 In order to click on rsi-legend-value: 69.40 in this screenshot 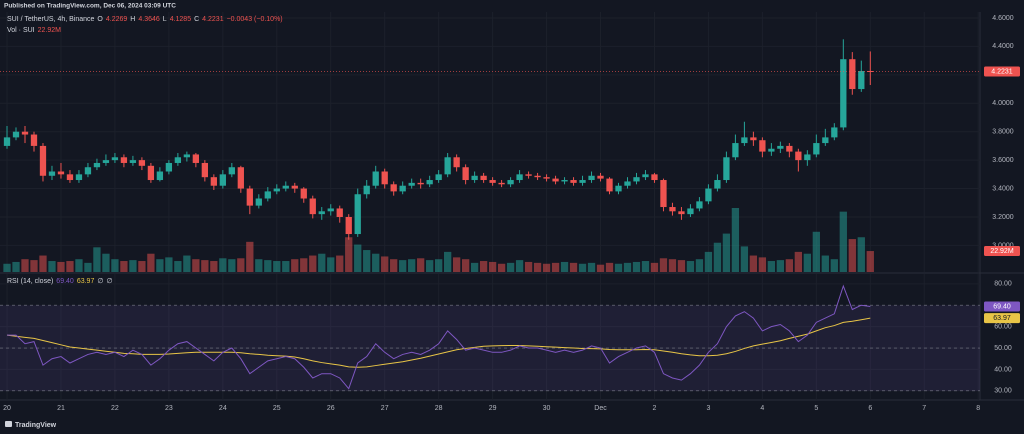, I will do `click(65, 281)`.